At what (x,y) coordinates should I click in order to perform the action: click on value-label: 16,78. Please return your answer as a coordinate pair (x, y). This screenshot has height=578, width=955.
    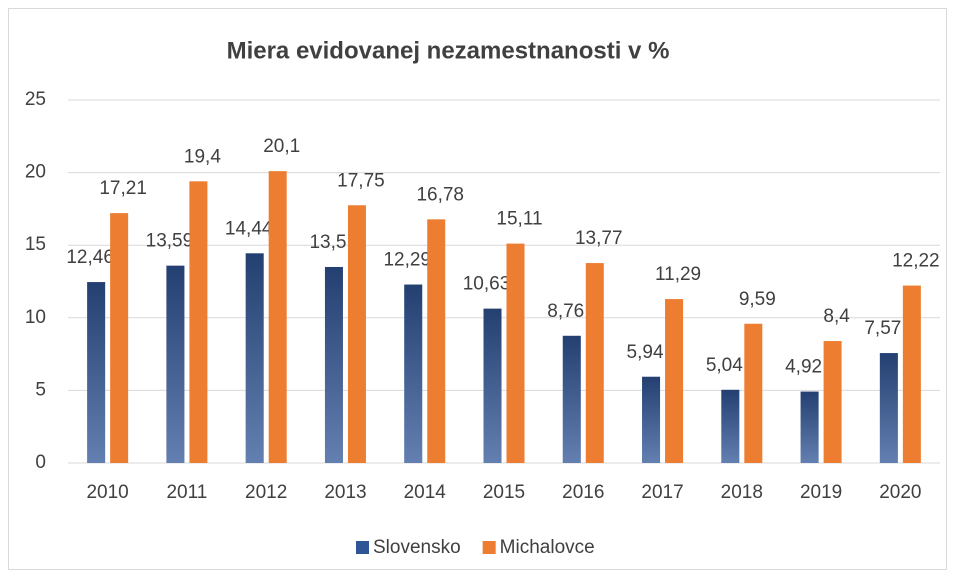
    Looking at the image, I should click on (440, 194).